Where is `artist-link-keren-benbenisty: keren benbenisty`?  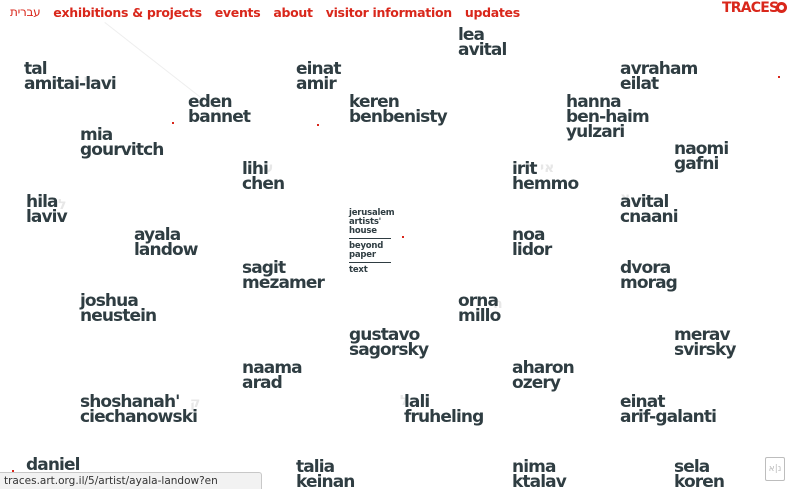
artist-link-keren-benbenisty: keren benbenisty is located at coordinates (398, 109).